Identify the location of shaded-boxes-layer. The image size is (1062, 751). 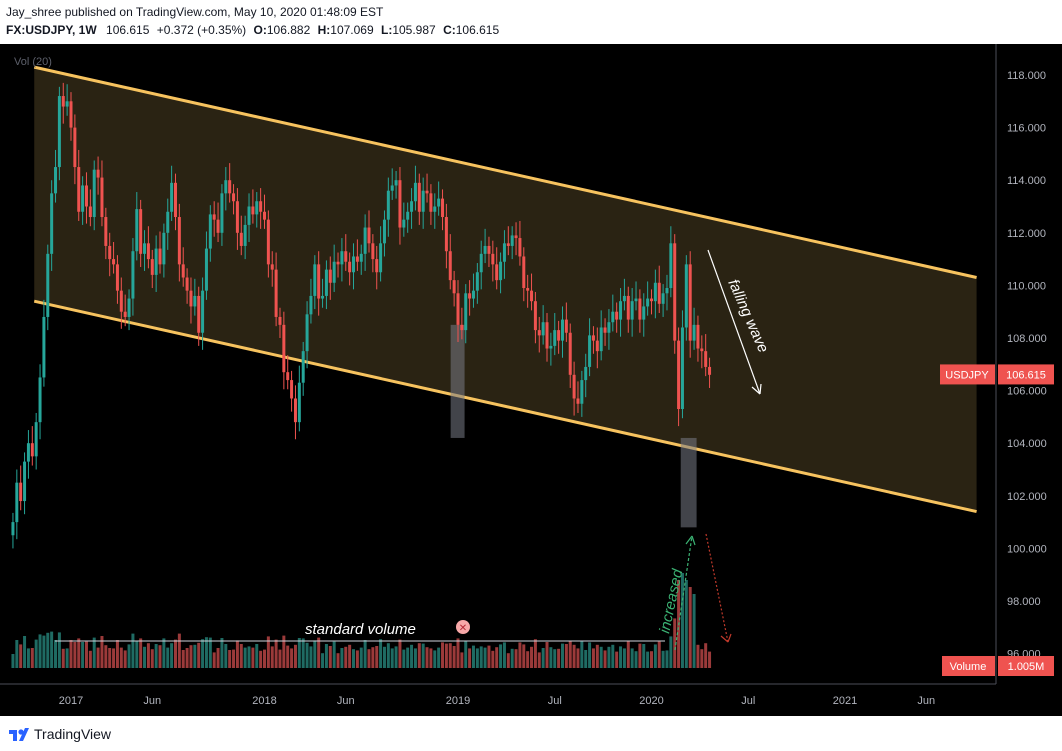
(573, 426).